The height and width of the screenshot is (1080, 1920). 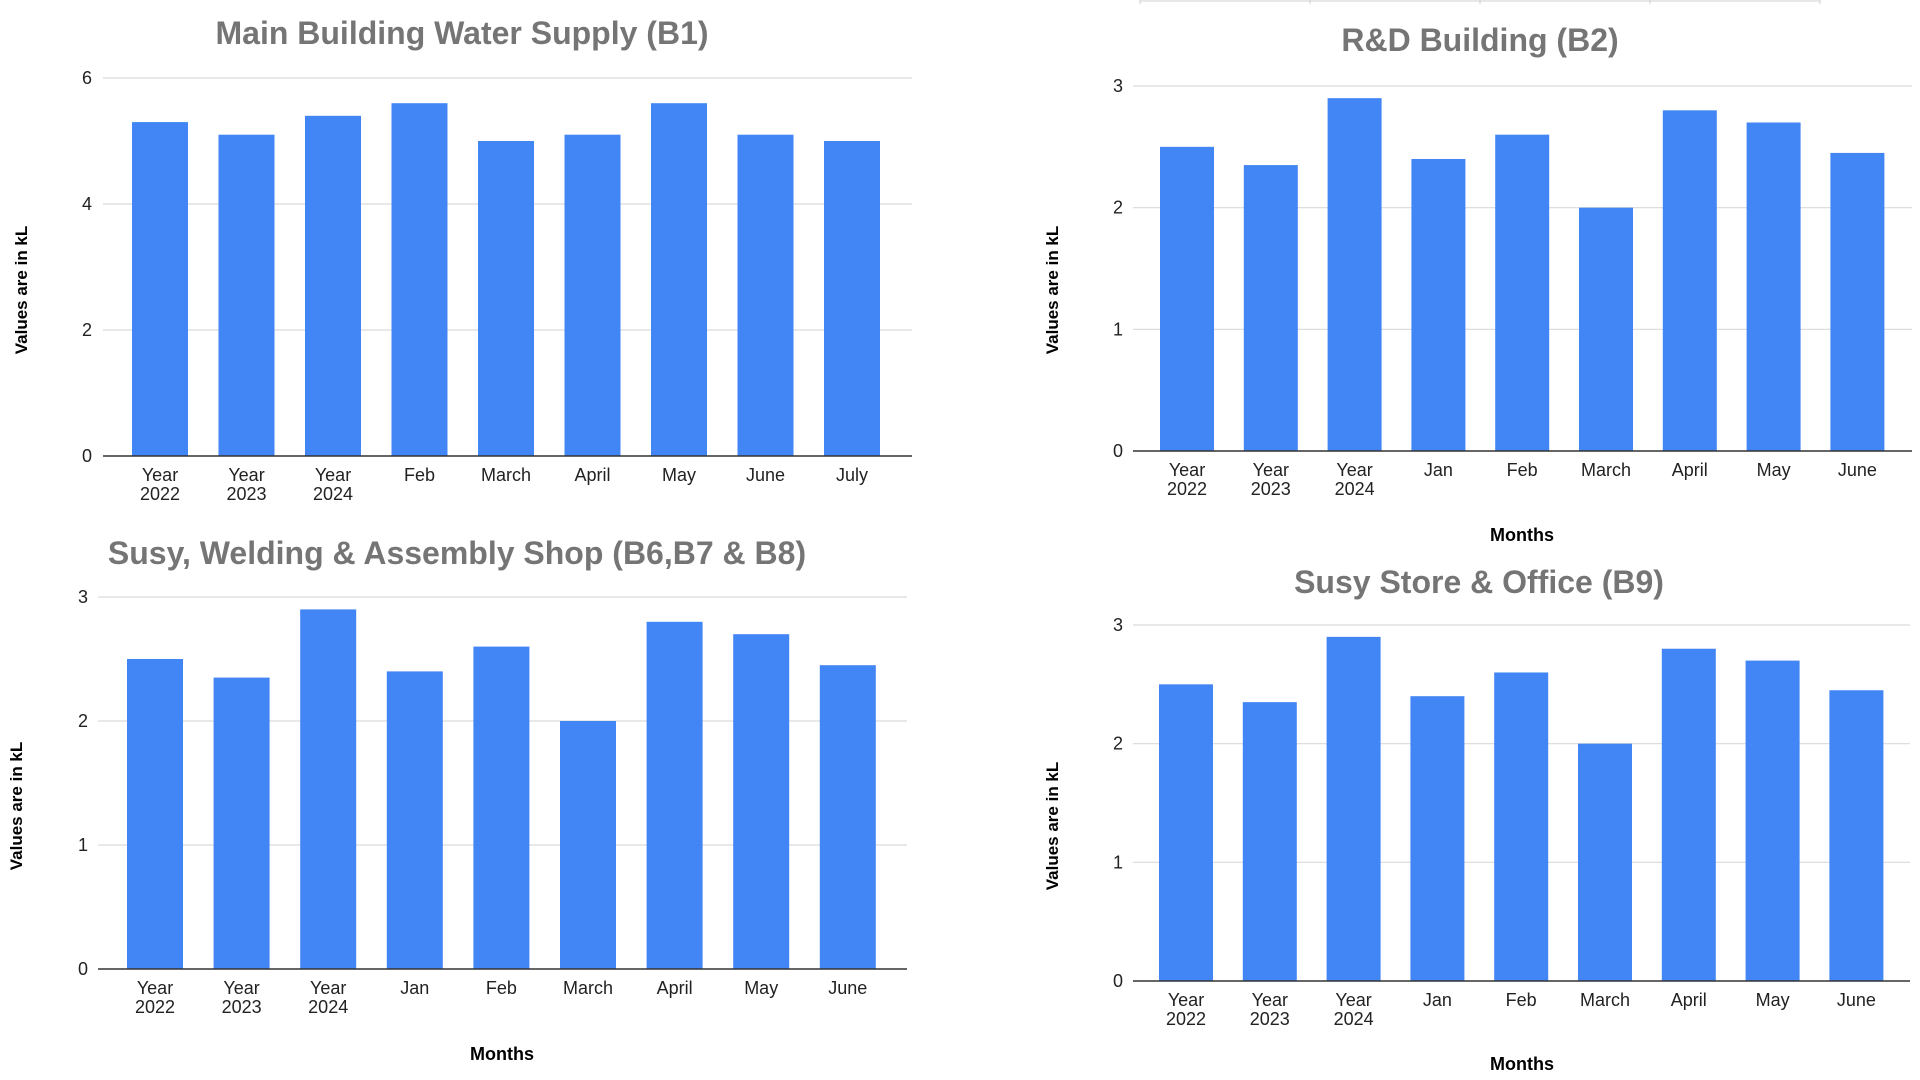 I want to click on top-edge-rule, so click(x=1480, y=2).